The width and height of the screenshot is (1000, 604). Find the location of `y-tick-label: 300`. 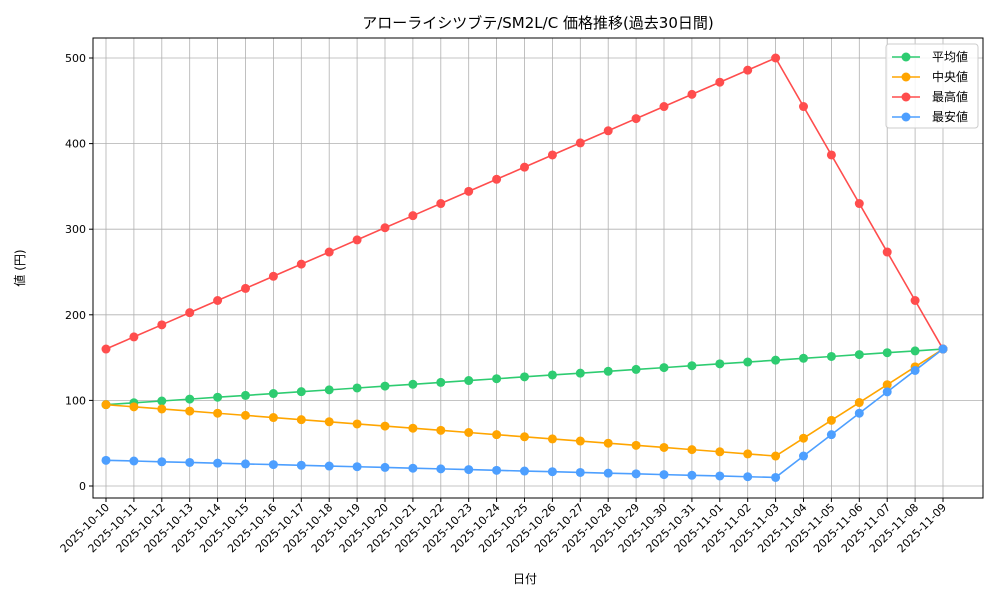

y-tick-label: 300 is located at coordinates (75, 229).